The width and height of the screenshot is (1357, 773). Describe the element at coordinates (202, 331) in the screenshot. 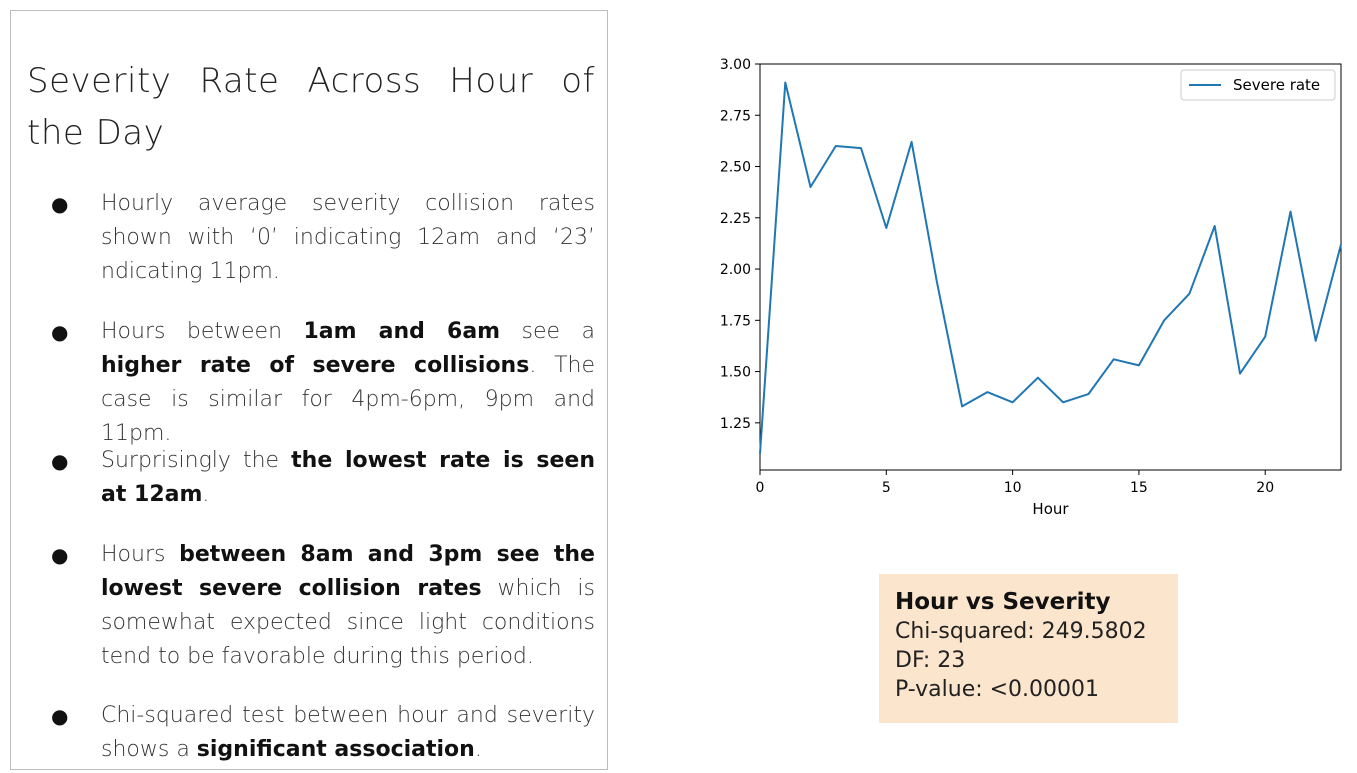

I see `bullet-run: Hours between` at that location.